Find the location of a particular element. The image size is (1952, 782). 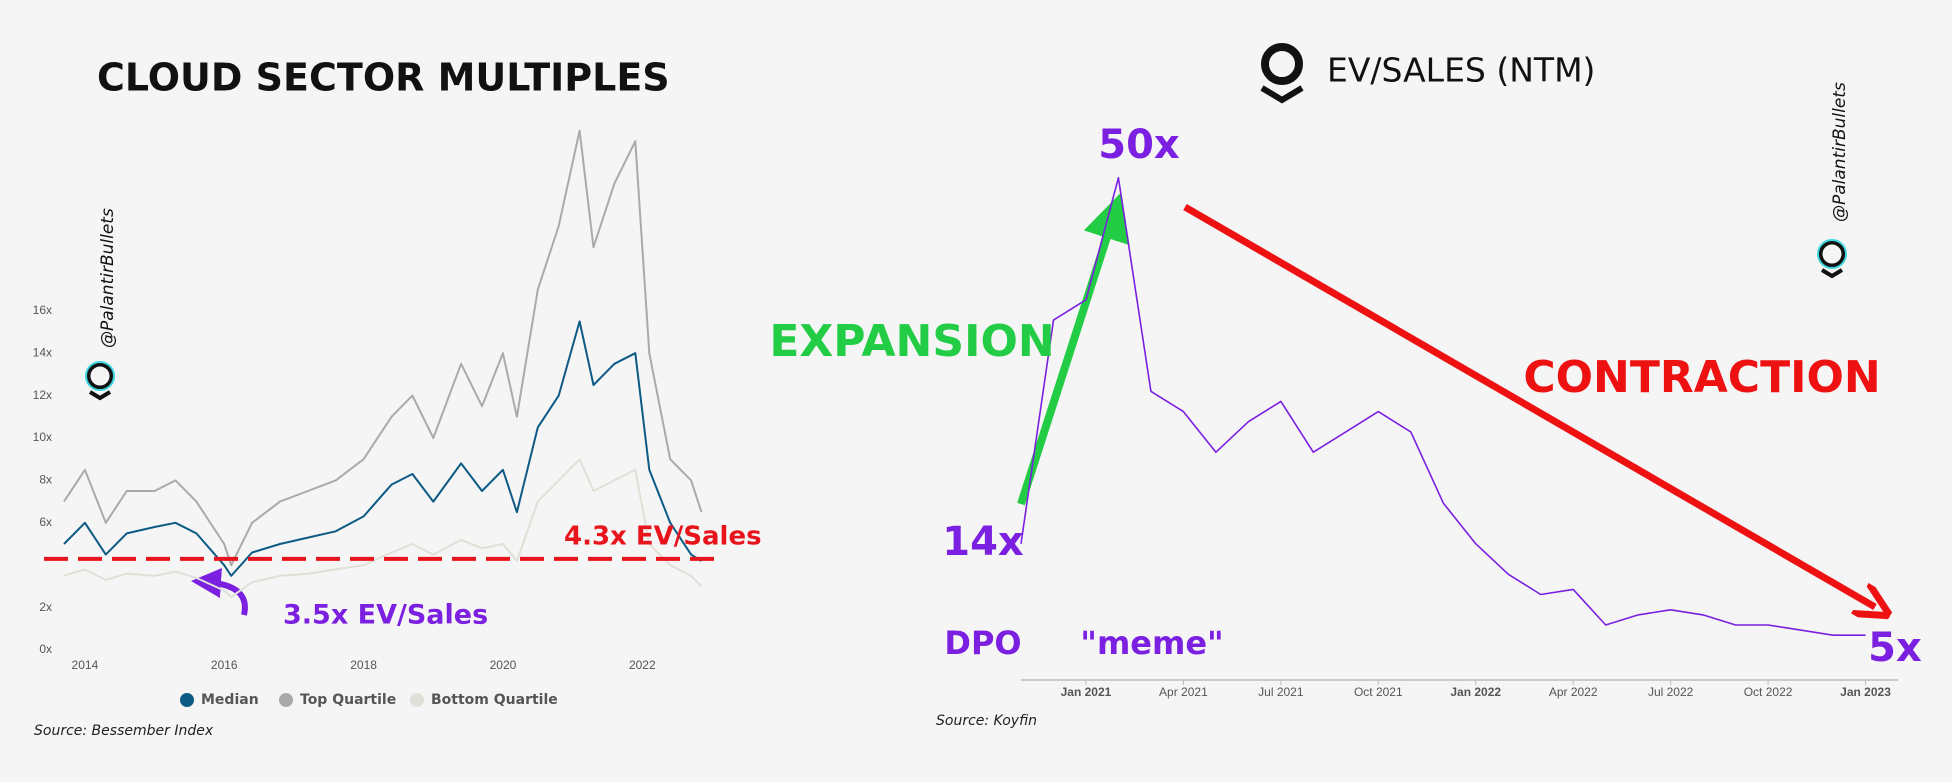

annotation: DPO is located at coordinates (982, 643).